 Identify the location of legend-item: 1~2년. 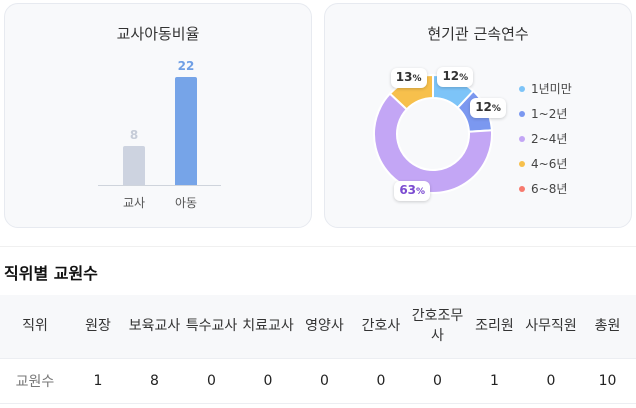
(545, 113).